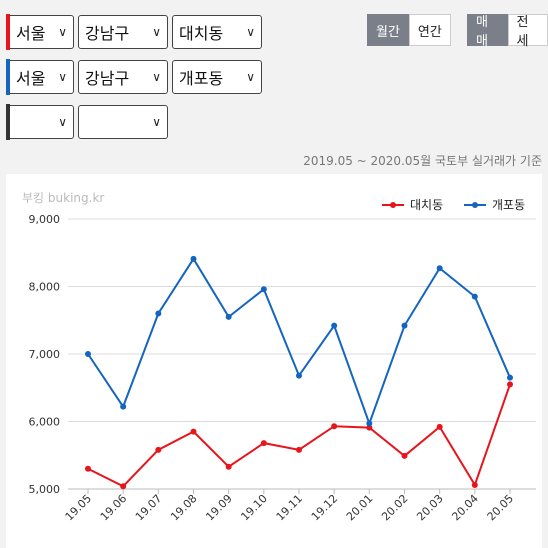 The image size is (548, 548). I want to click on y-tick-label: 8,000, so click(45, 287).